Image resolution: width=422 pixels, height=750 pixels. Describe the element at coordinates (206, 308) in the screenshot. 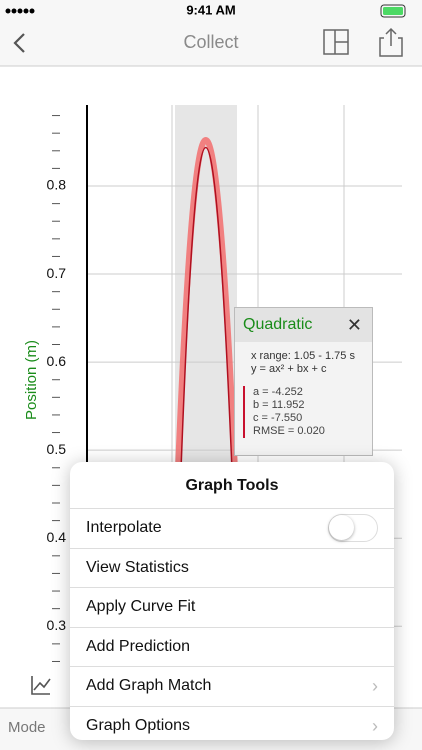

I see `fit-curve` at that location.